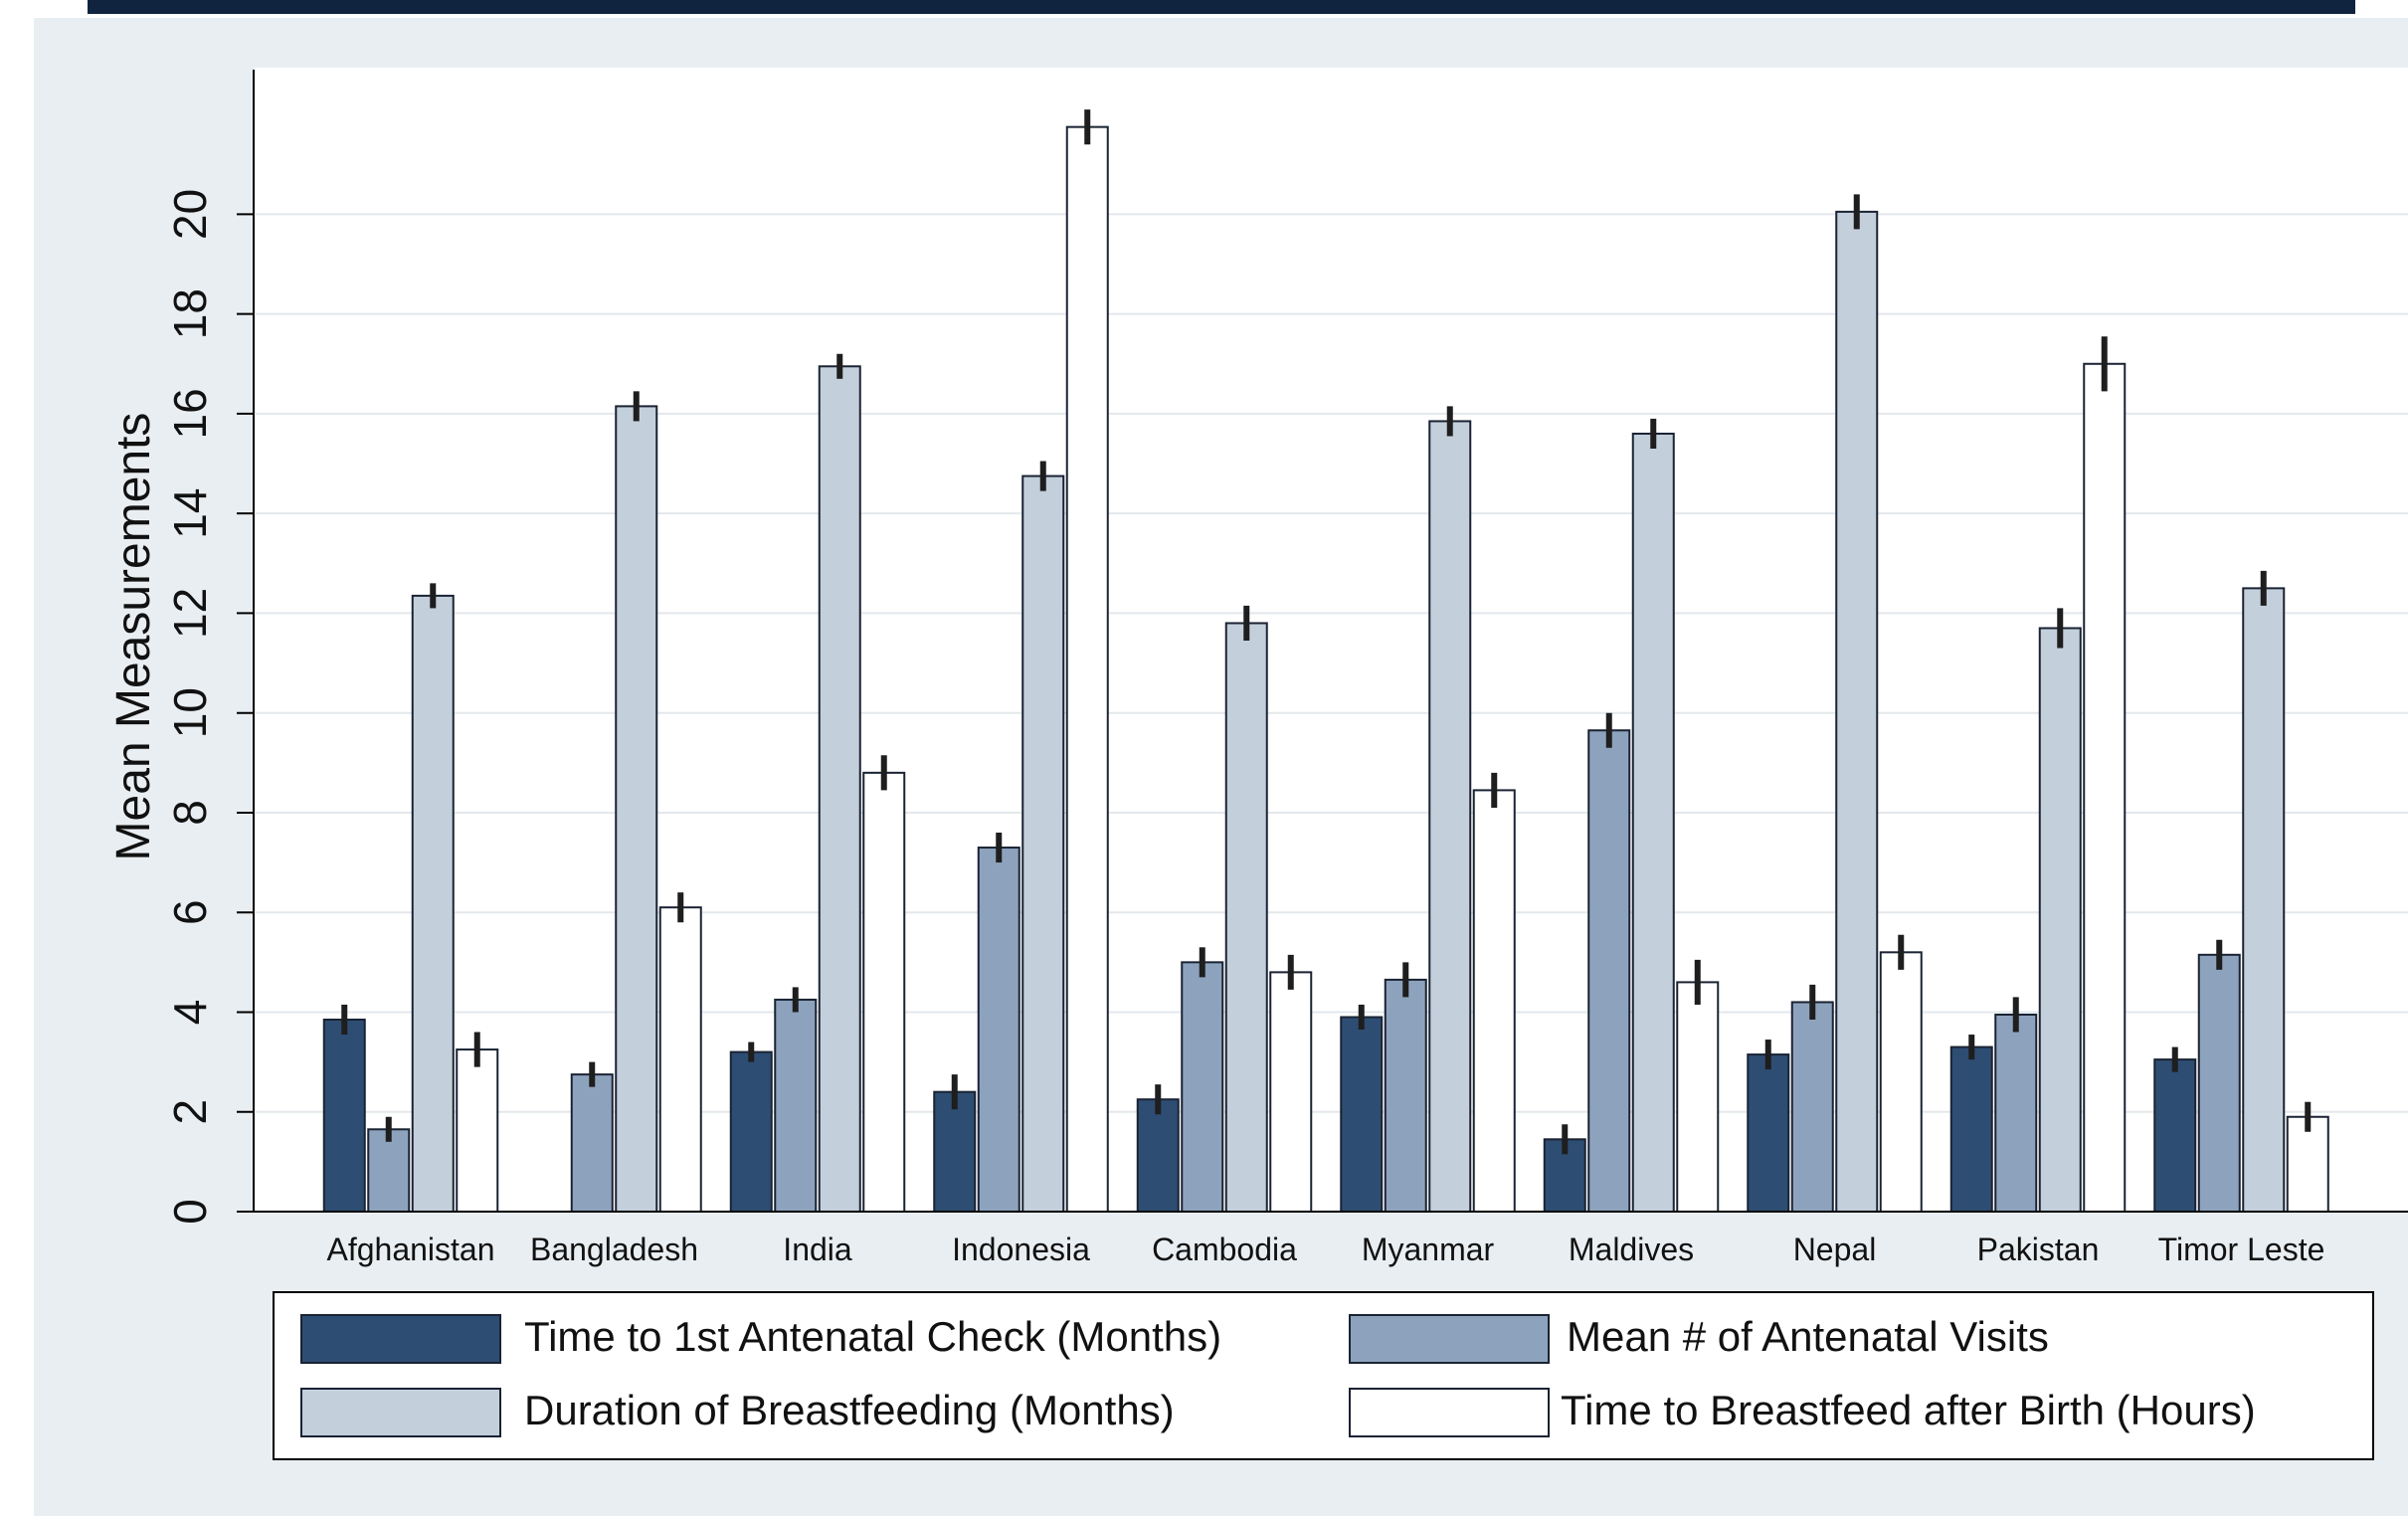 This screenshot has height=1516, width=2408. Describe the element at coordinates (1021, 1249) in the screenshot. I see `x-tick-label: Indonesia` at that location.